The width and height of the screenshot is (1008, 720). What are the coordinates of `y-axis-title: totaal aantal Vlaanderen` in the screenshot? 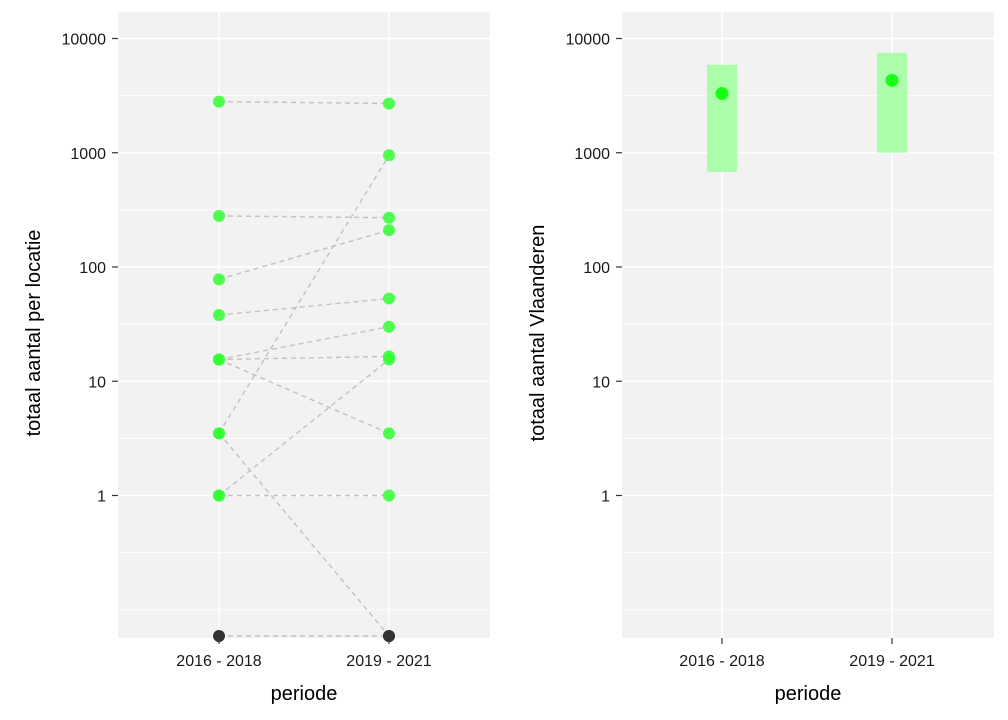 It's located at (538, 333).